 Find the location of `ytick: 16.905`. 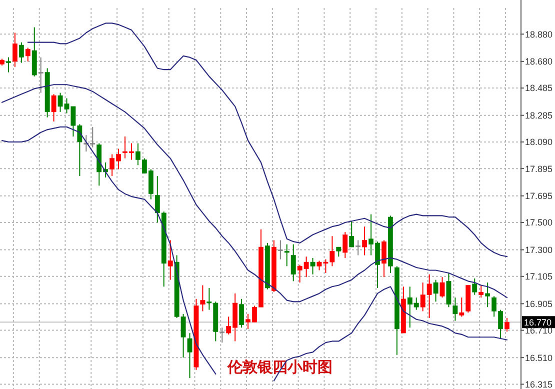

ytick: 16.905 is located at coordinates (539, 303).